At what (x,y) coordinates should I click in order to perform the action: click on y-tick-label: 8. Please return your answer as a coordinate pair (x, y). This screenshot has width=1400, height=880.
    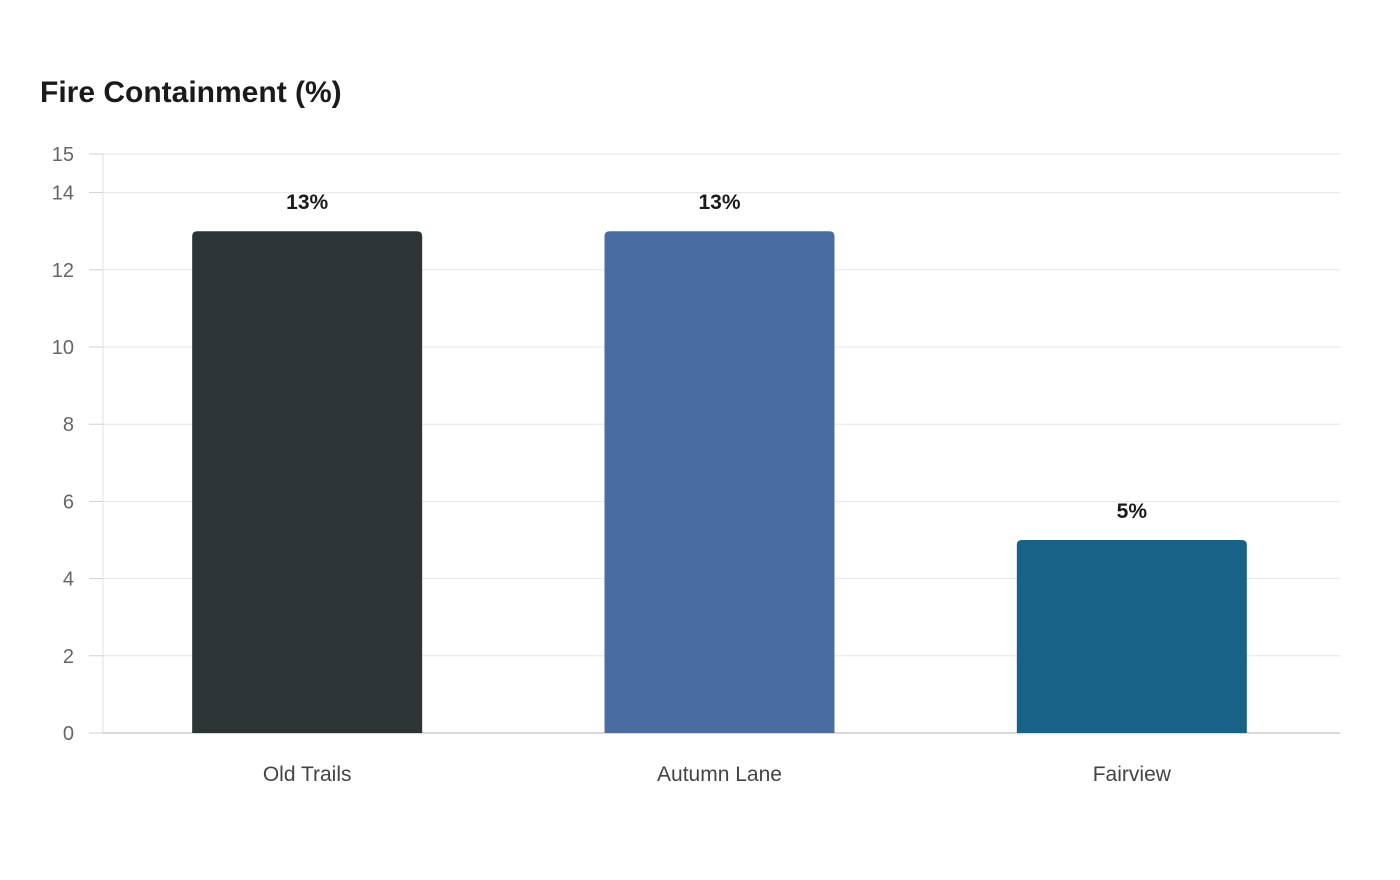
    Looking at the image, I should click on (68, 425).